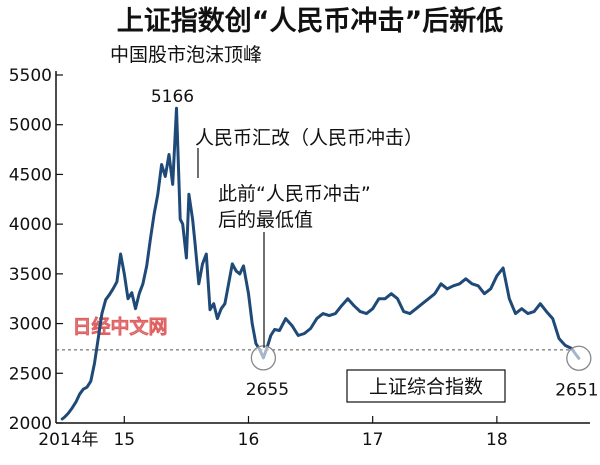  Describe the element at coordinates (421, 358) in the screenshot. I see `markers` at that location.